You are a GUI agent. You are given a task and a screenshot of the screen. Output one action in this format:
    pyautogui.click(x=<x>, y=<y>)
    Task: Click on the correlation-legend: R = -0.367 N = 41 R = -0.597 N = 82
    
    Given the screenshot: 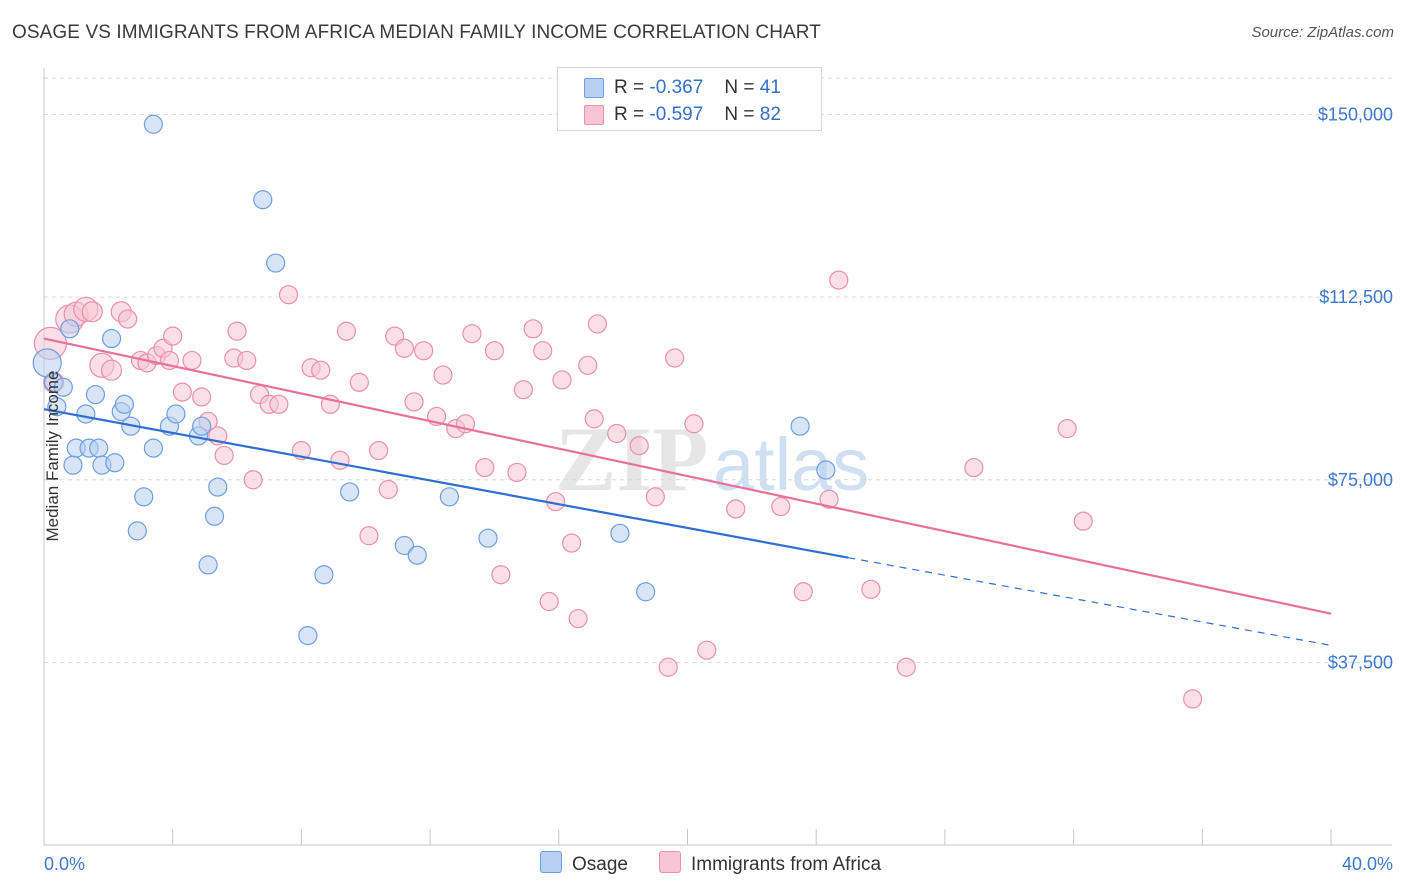 What is the action you would take?
    pyautogui.click(x=689, y=99)
    